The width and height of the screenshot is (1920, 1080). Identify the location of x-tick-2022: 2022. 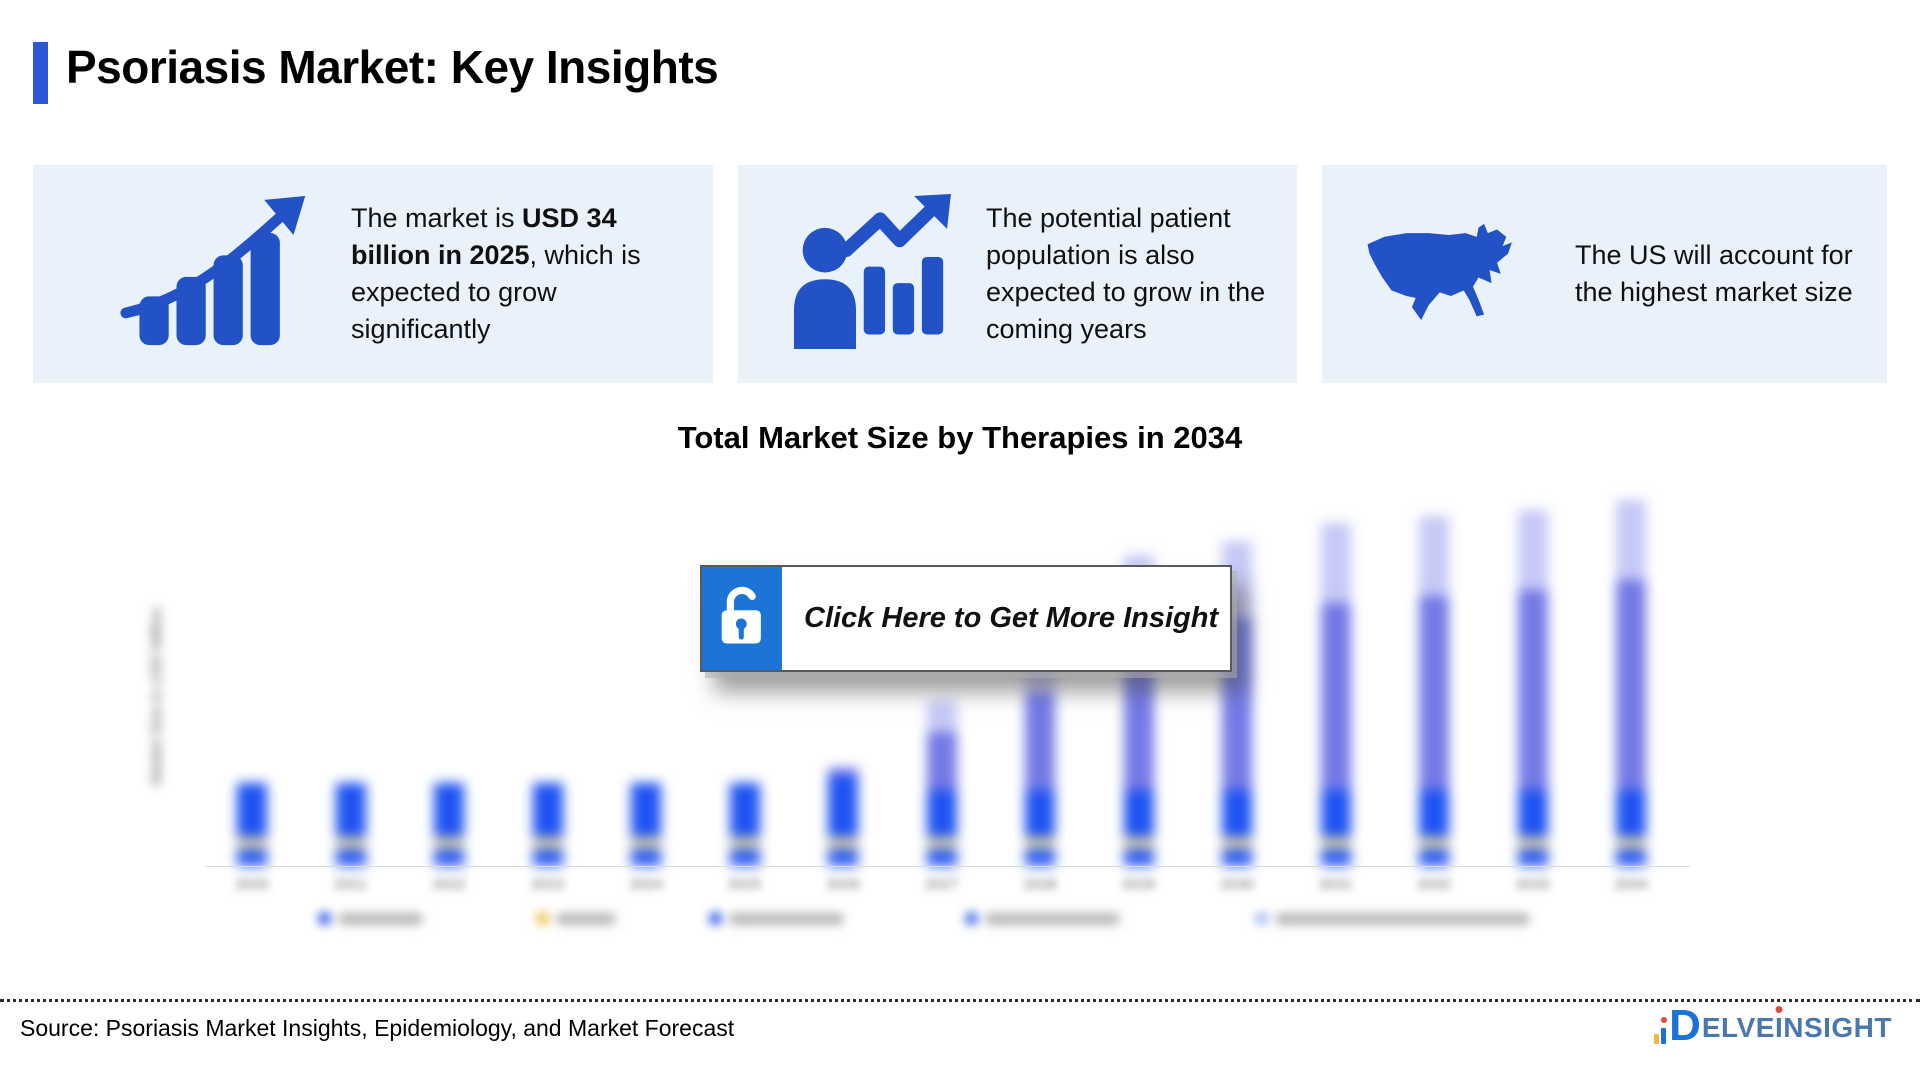
(449, 884).